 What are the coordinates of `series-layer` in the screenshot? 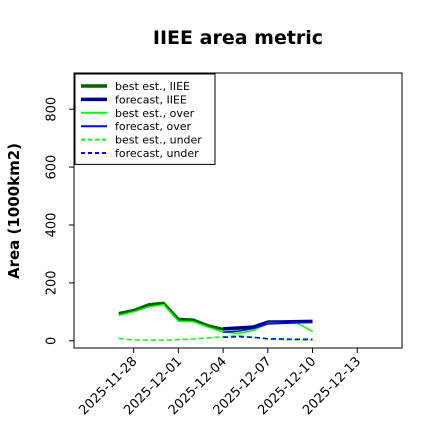 It's located at (215, 321).